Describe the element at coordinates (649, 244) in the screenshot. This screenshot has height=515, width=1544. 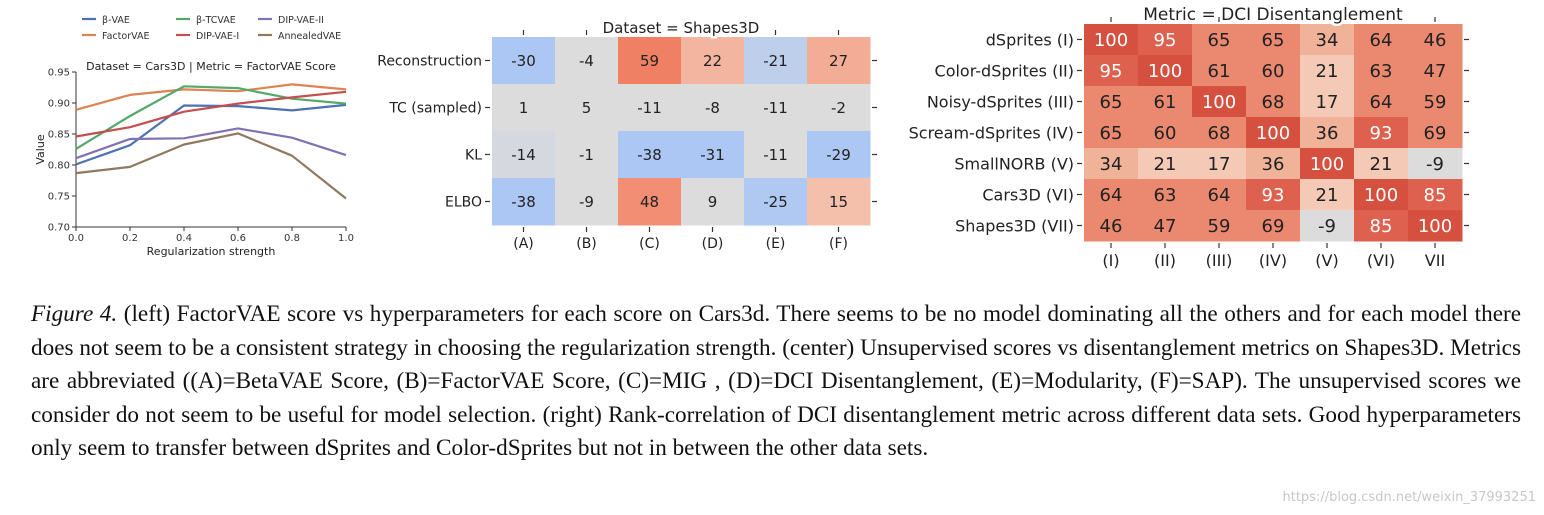
I see `col-label: (C)` at that location.